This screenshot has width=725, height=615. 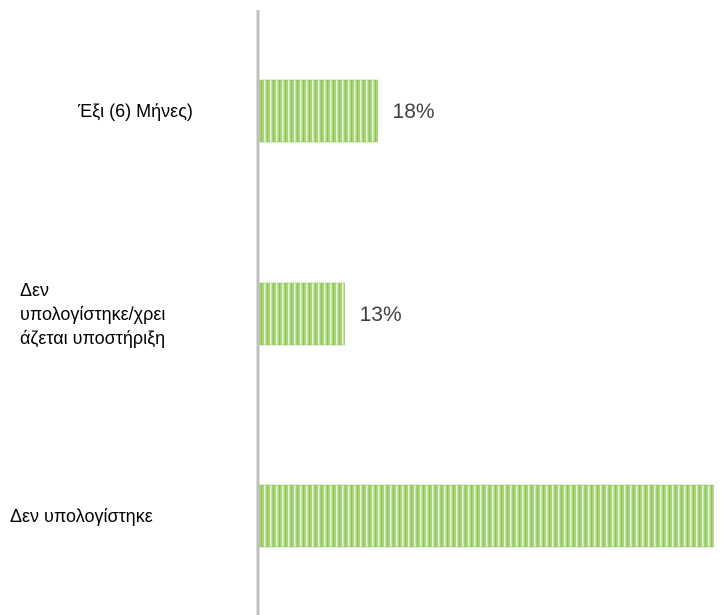 I want to click on category-label-1: Έξι (6) Μήνες), so click(x=135, y=111).